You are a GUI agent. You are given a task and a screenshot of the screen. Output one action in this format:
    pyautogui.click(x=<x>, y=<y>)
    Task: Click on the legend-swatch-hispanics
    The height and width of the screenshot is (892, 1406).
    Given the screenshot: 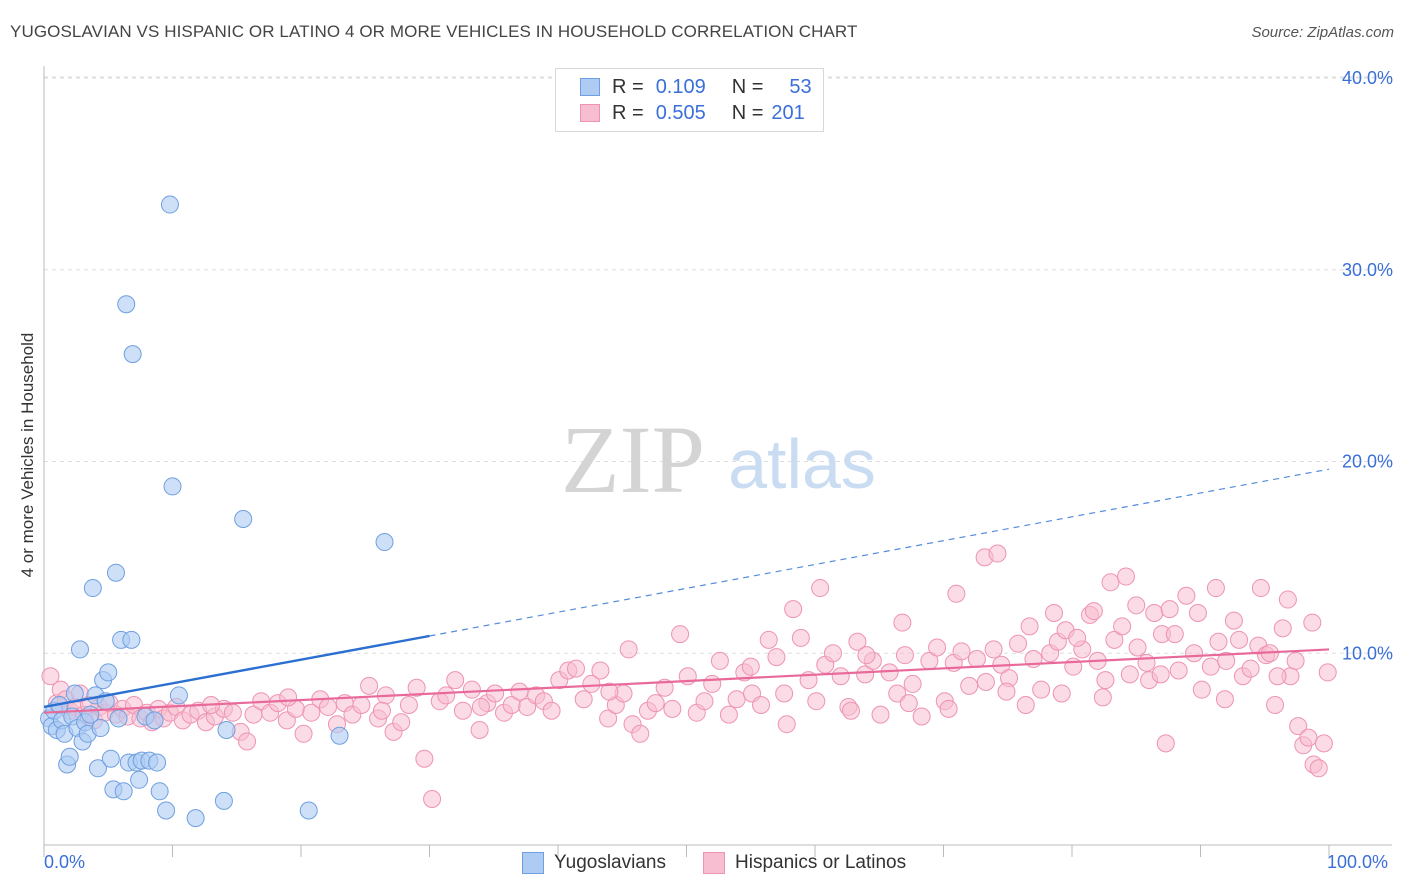 What is the action you would take?
    pyautogui.click(x=714, y=863)
    